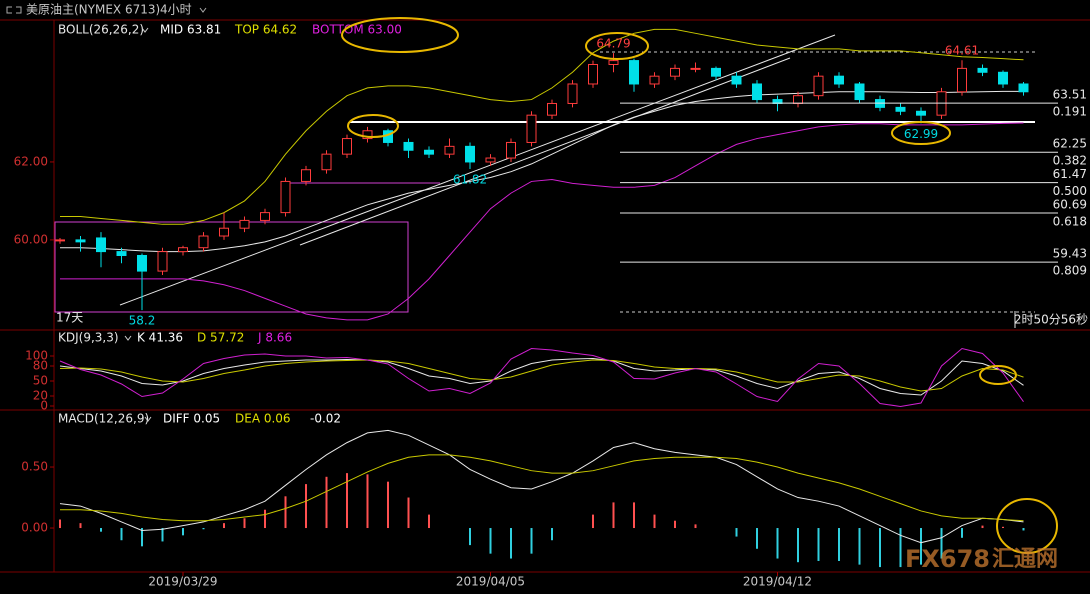  What do you see at coordinates (1070, 191) in the screenshot?
I see `fib-ratio: 0.500` at bounding box center [1070, 191].